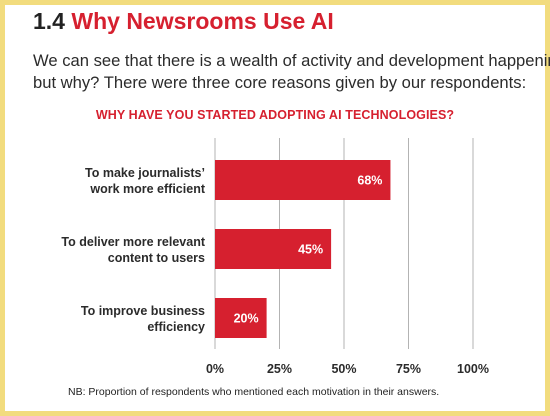 This screenshot has width=550, height=416. Describe the element at coordinates (176, 327) in the screenshot. I see `category-label: efficiency` at that location.